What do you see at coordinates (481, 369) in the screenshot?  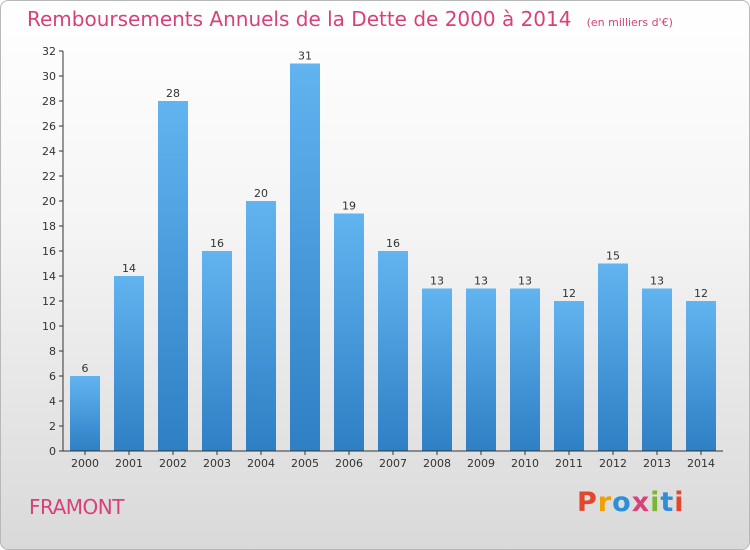 I see `bar-2009` at bounding box center [481, 369].